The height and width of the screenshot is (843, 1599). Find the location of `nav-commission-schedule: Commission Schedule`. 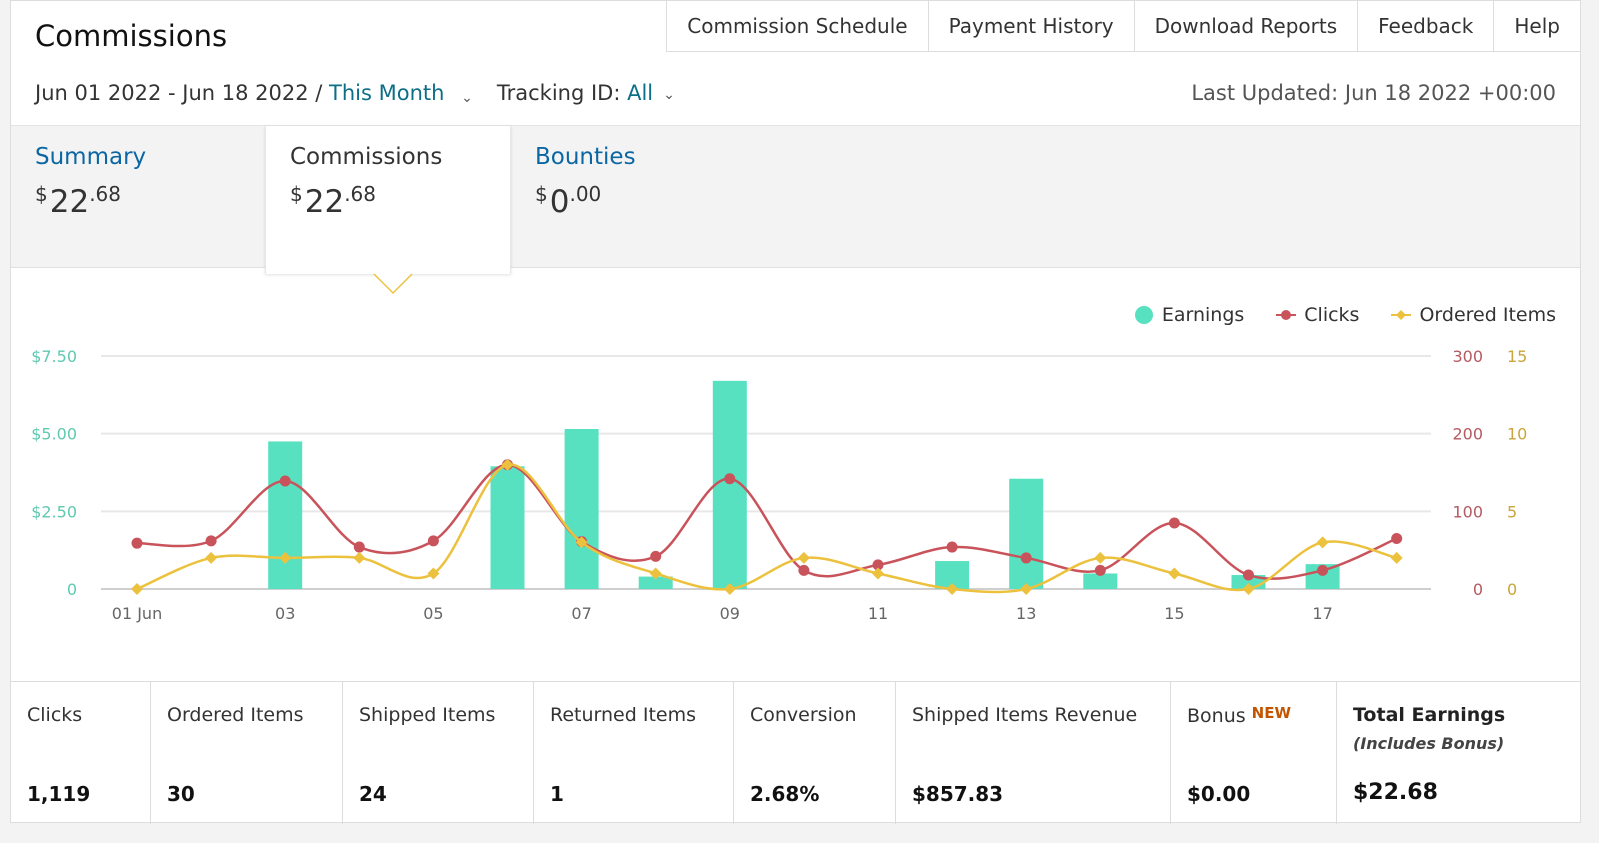

nav-commission-schedule: Commission Schedule is located at coordinates (798, 26).